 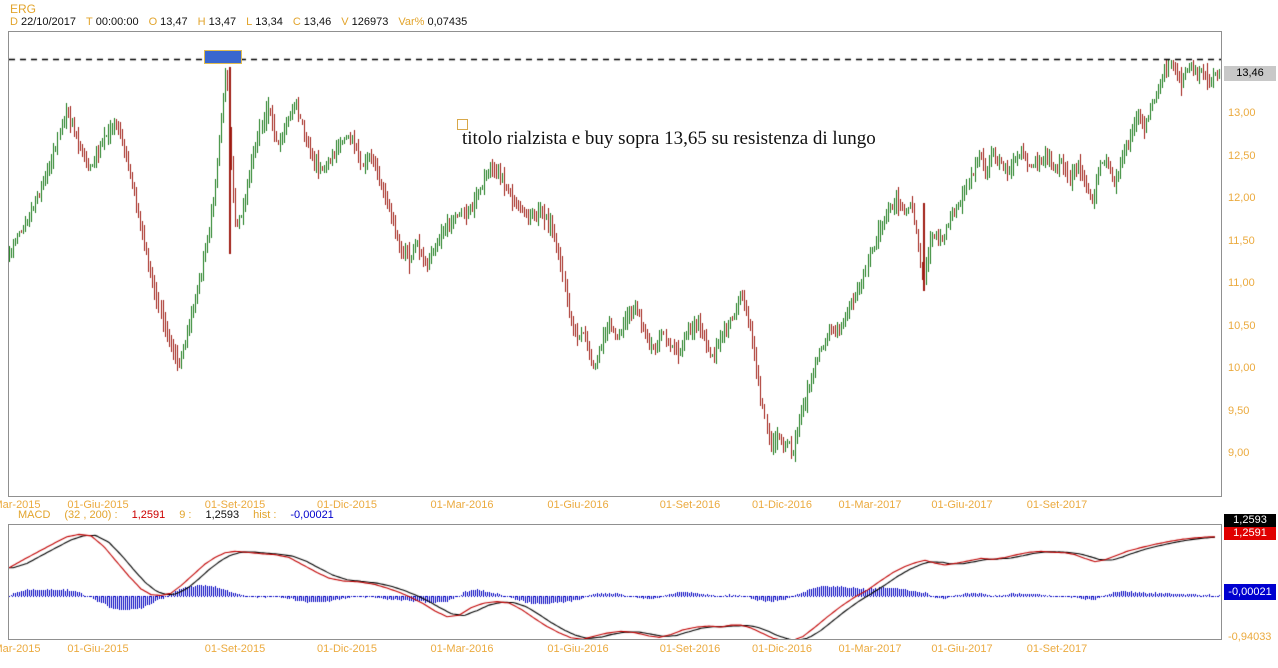 I want to click on price-tick-label: 10,50, so click(x=1242, y=325).